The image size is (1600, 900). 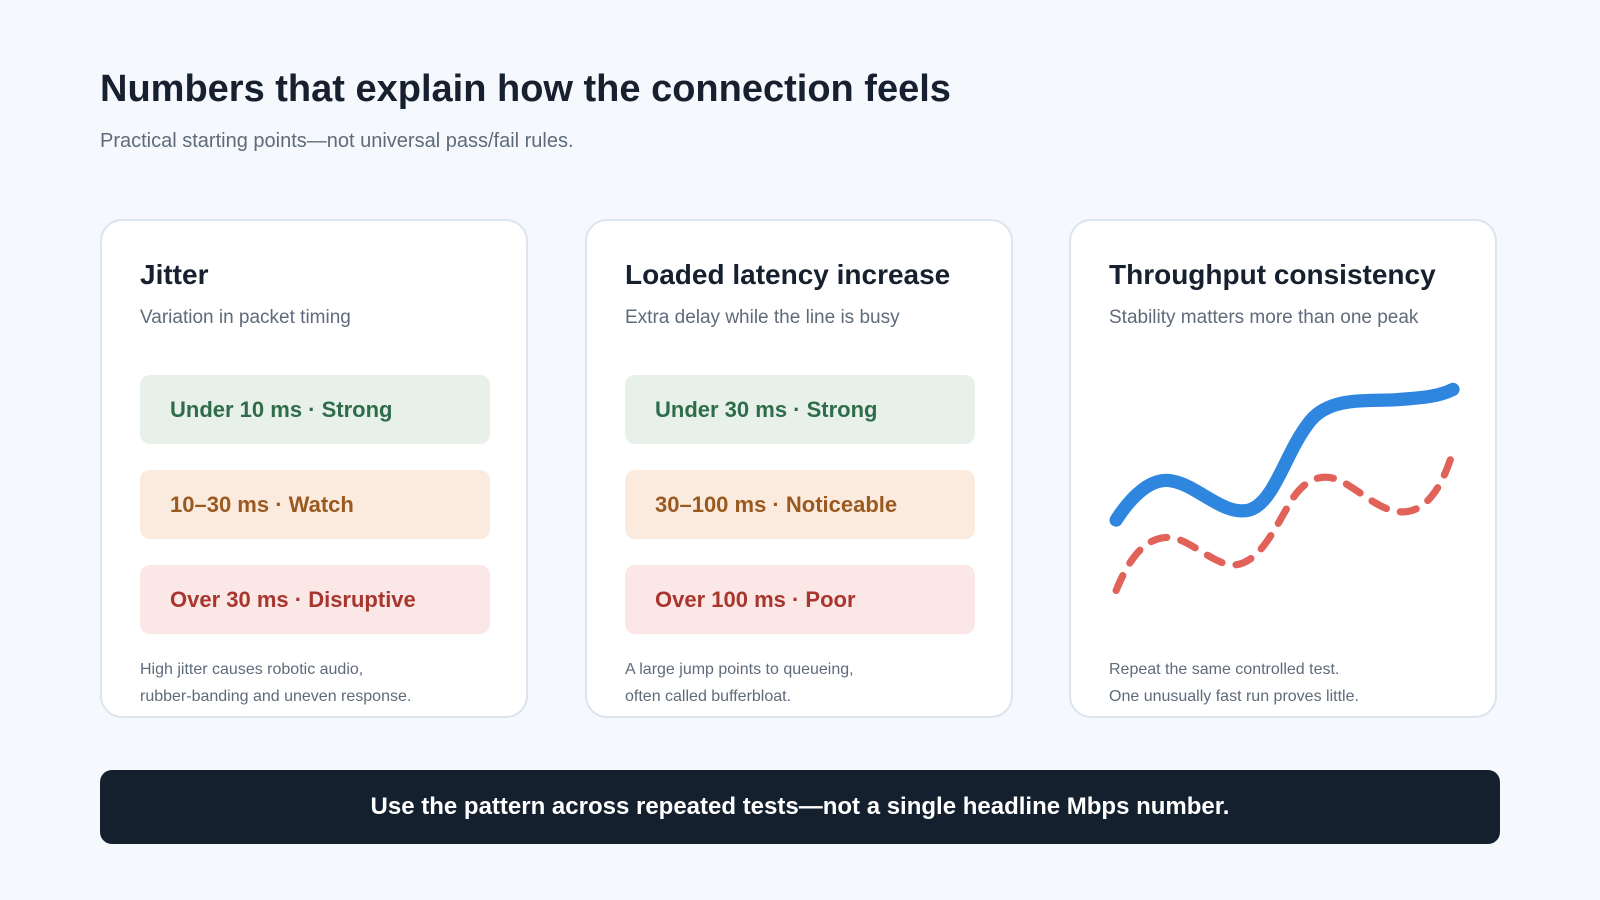 I want to click on threshold-pill: 30–100 ms · Noticeable, so click(x=800, y=504).